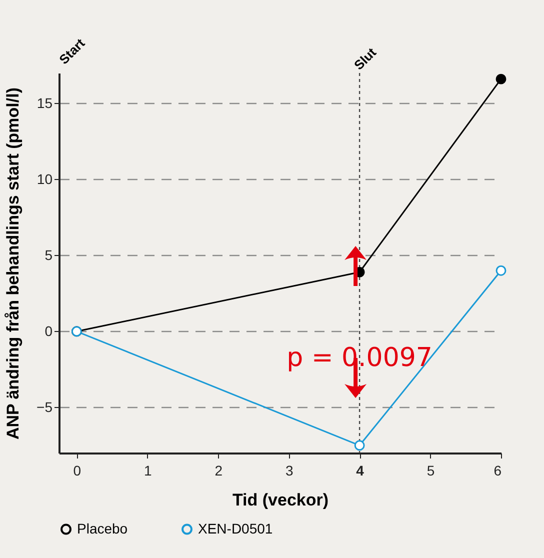 The height and width of the screenshot is (558, 544). Describe the element at coordinates (498, 470) in the screenshot. I see `x-tick-label: 6` at that location.